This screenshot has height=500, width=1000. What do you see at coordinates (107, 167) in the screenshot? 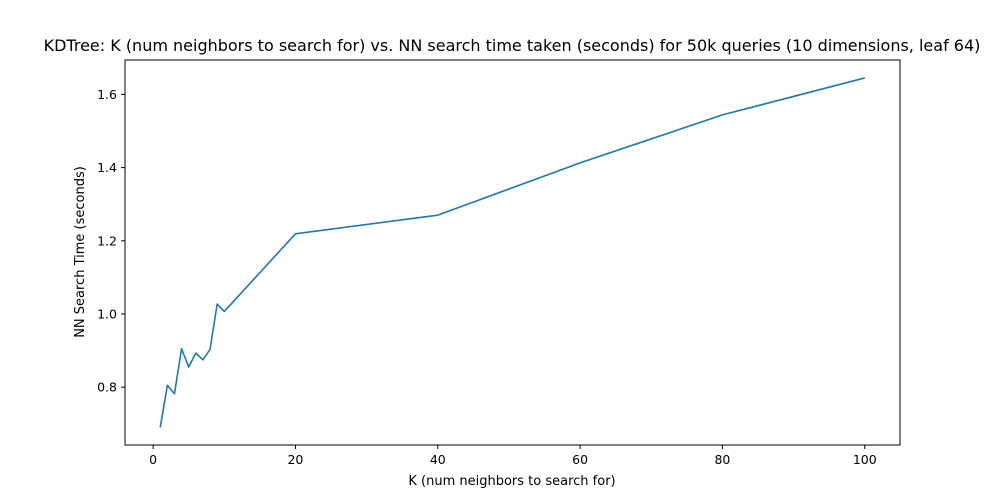
I see `y-tick-label: 1.4` at bounding box center [107, 167].